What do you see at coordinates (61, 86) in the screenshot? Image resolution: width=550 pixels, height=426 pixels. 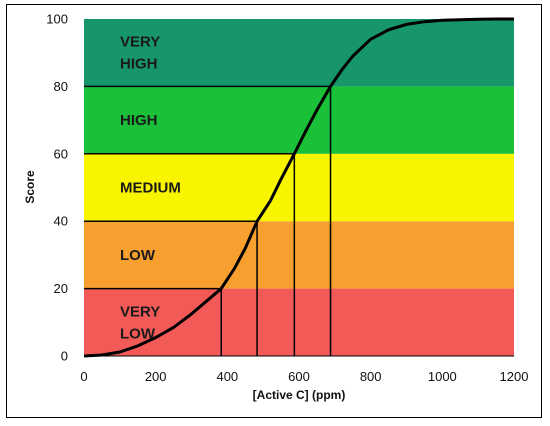 I see `y-tick-label: 80` at bounding box center [61, 86].